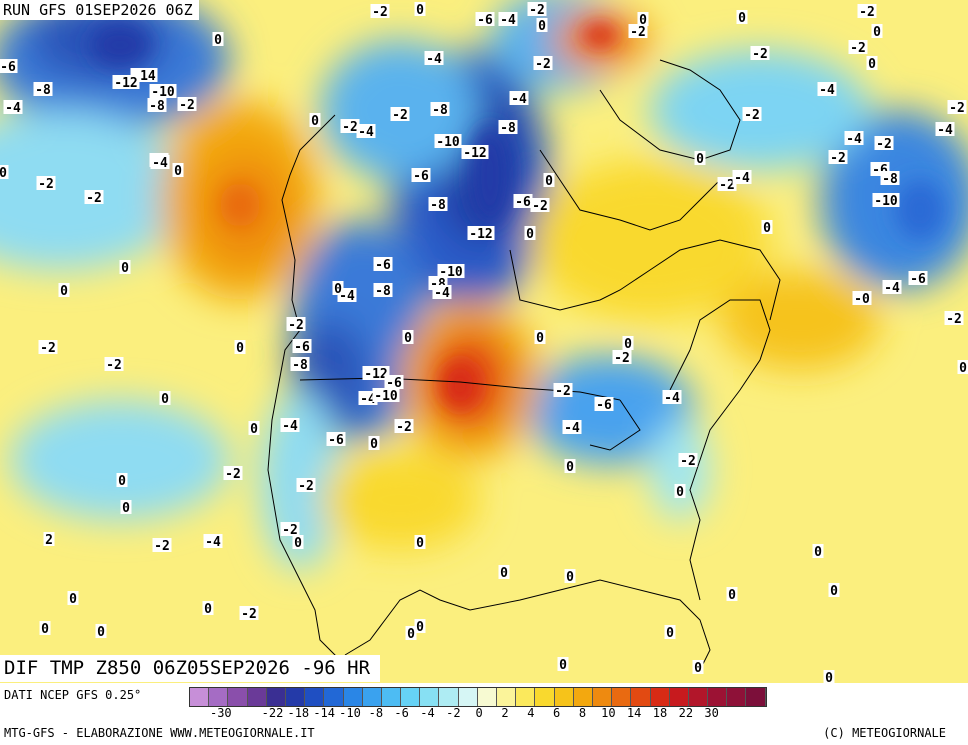 The width and height of the screenshot is (968, 745). I want to click on field-title: DIF TMP Z850 06Z05SEP2026 -96 HR, so click(190, 668).